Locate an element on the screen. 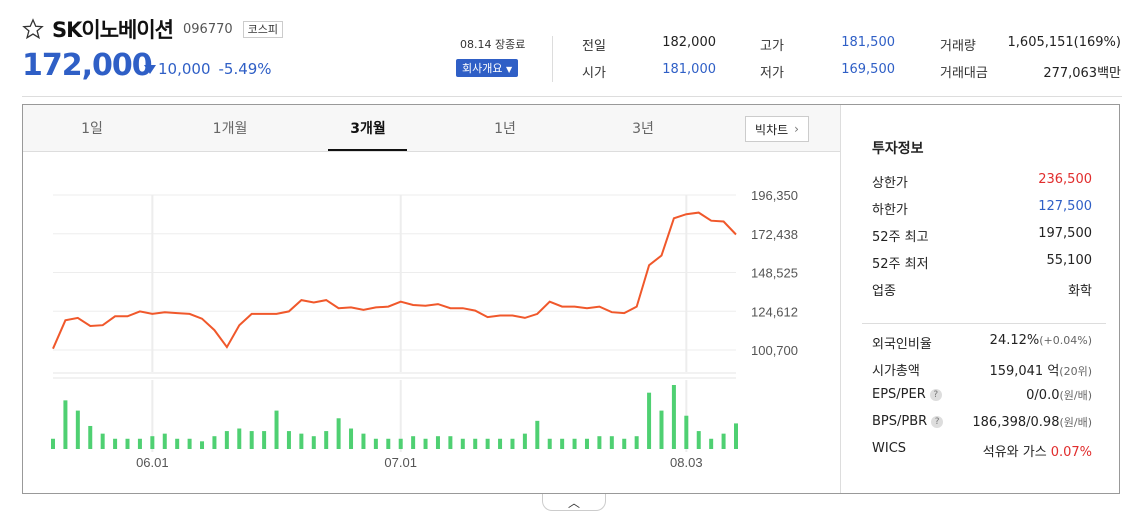 This screenshot has width=1145, height=516. info-row: 하한가 127,500 is located at coordinates (982, 208).